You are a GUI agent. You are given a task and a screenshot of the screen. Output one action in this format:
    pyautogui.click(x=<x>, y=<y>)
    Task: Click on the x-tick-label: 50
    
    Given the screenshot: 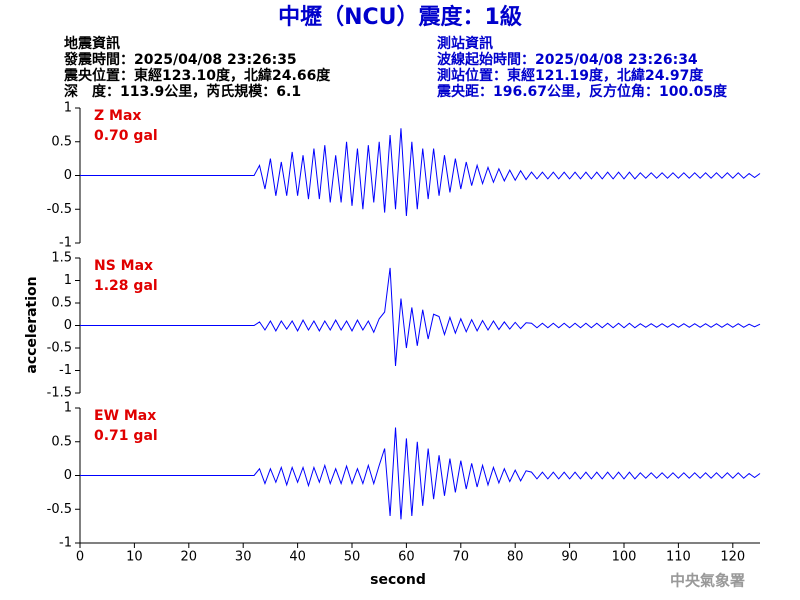 What is the action you would take?
    pyautogui.click(x=352, y=557)
    